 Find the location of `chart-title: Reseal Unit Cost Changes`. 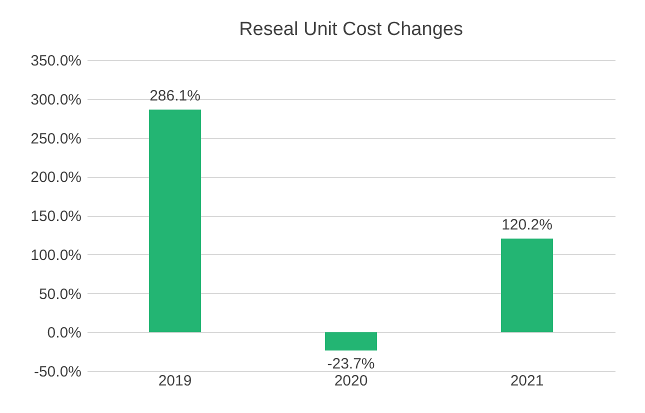

chart-title: Reseal Unit Cost Changes is located at coordinates (351, 29).